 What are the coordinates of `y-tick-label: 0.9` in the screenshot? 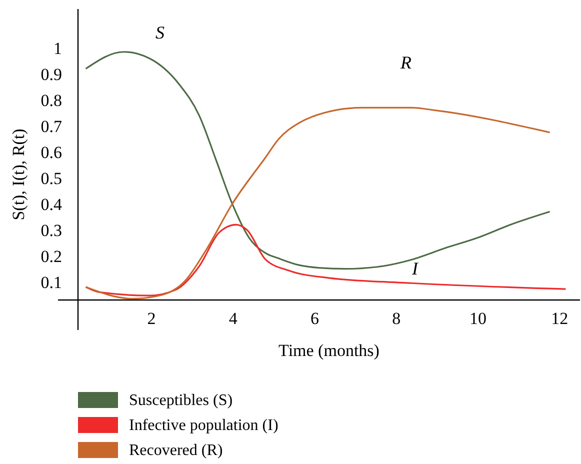 It's located at (51, 74).